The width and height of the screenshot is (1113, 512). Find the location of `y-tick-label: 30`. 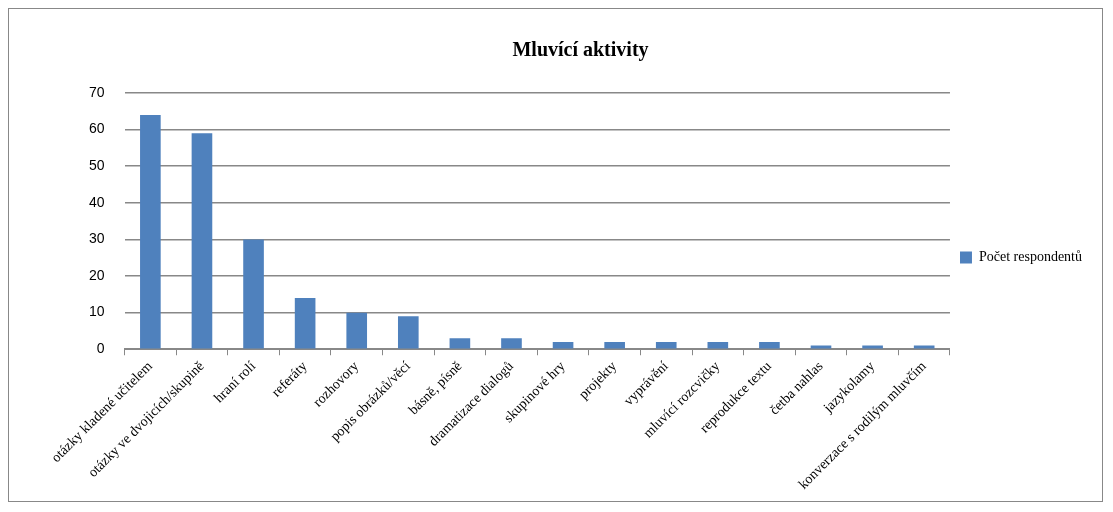

y-tick-label: 30 is located at coordinates (96, 238).